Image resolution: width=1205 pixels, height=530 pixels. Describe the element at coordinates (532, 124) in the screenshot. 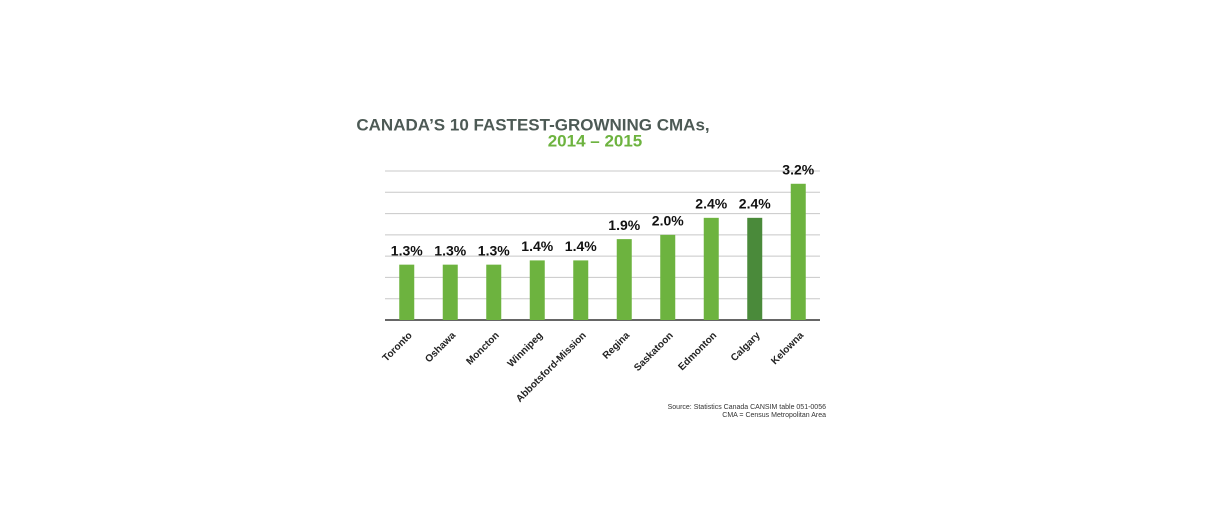

I see `chart-title: CANADA’S 10 FASTEST-GROWNING CMAs,` at that location.